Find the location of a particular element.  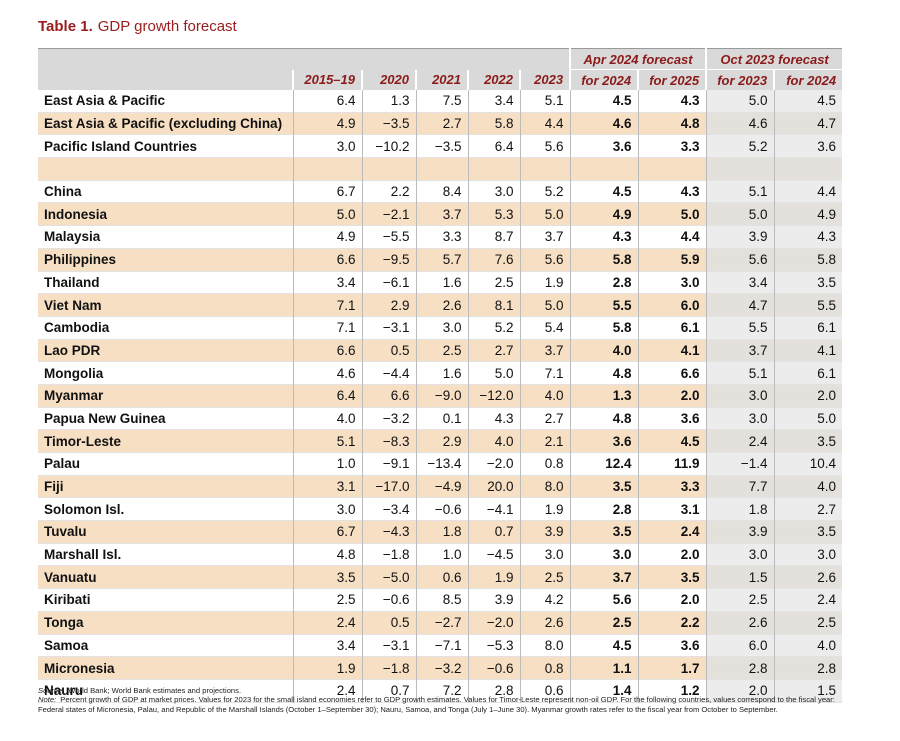

value-cell: −3.2 is located at coordinates (388, 418).